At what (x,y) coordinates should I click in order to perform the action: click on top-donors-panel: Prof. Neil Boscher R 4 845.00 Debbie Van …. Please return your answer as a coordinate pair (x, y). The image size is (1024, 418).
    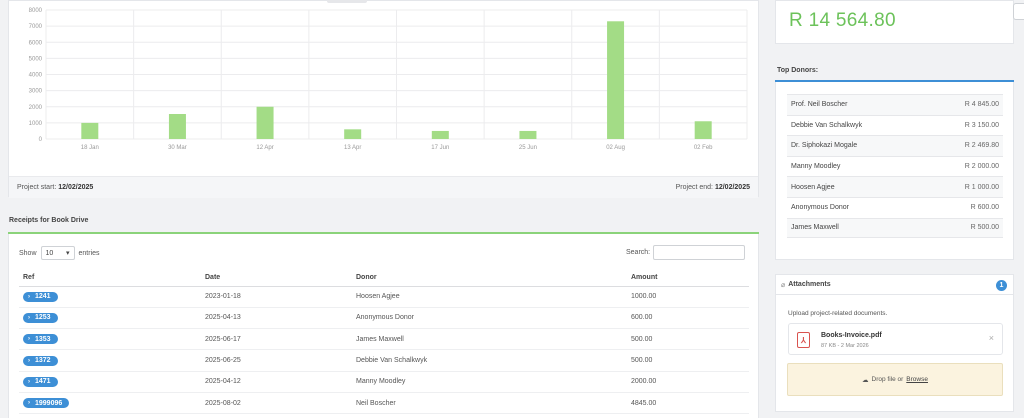
    Looking at the image, I should click on (894, 171).